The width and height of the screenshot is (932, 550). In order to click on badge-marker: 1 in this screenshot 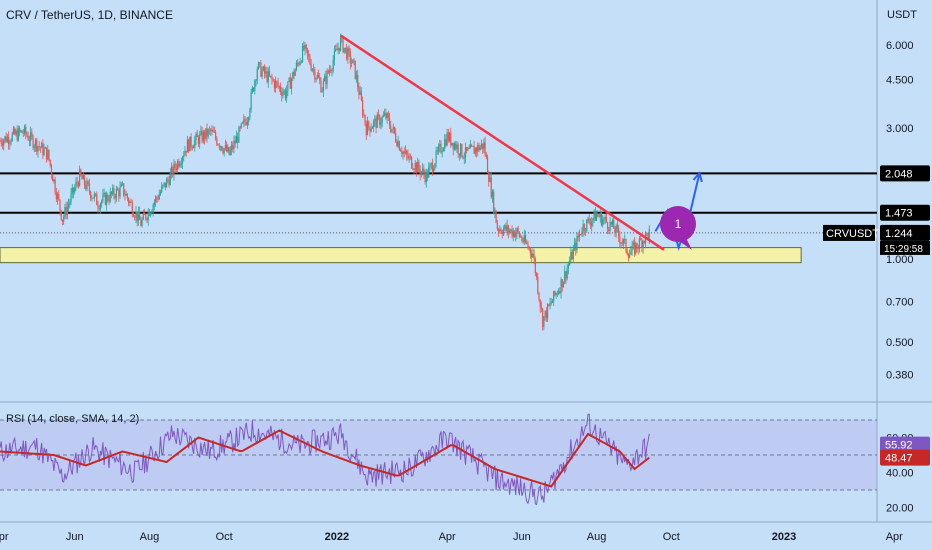, I will do `click(678, 228)`.